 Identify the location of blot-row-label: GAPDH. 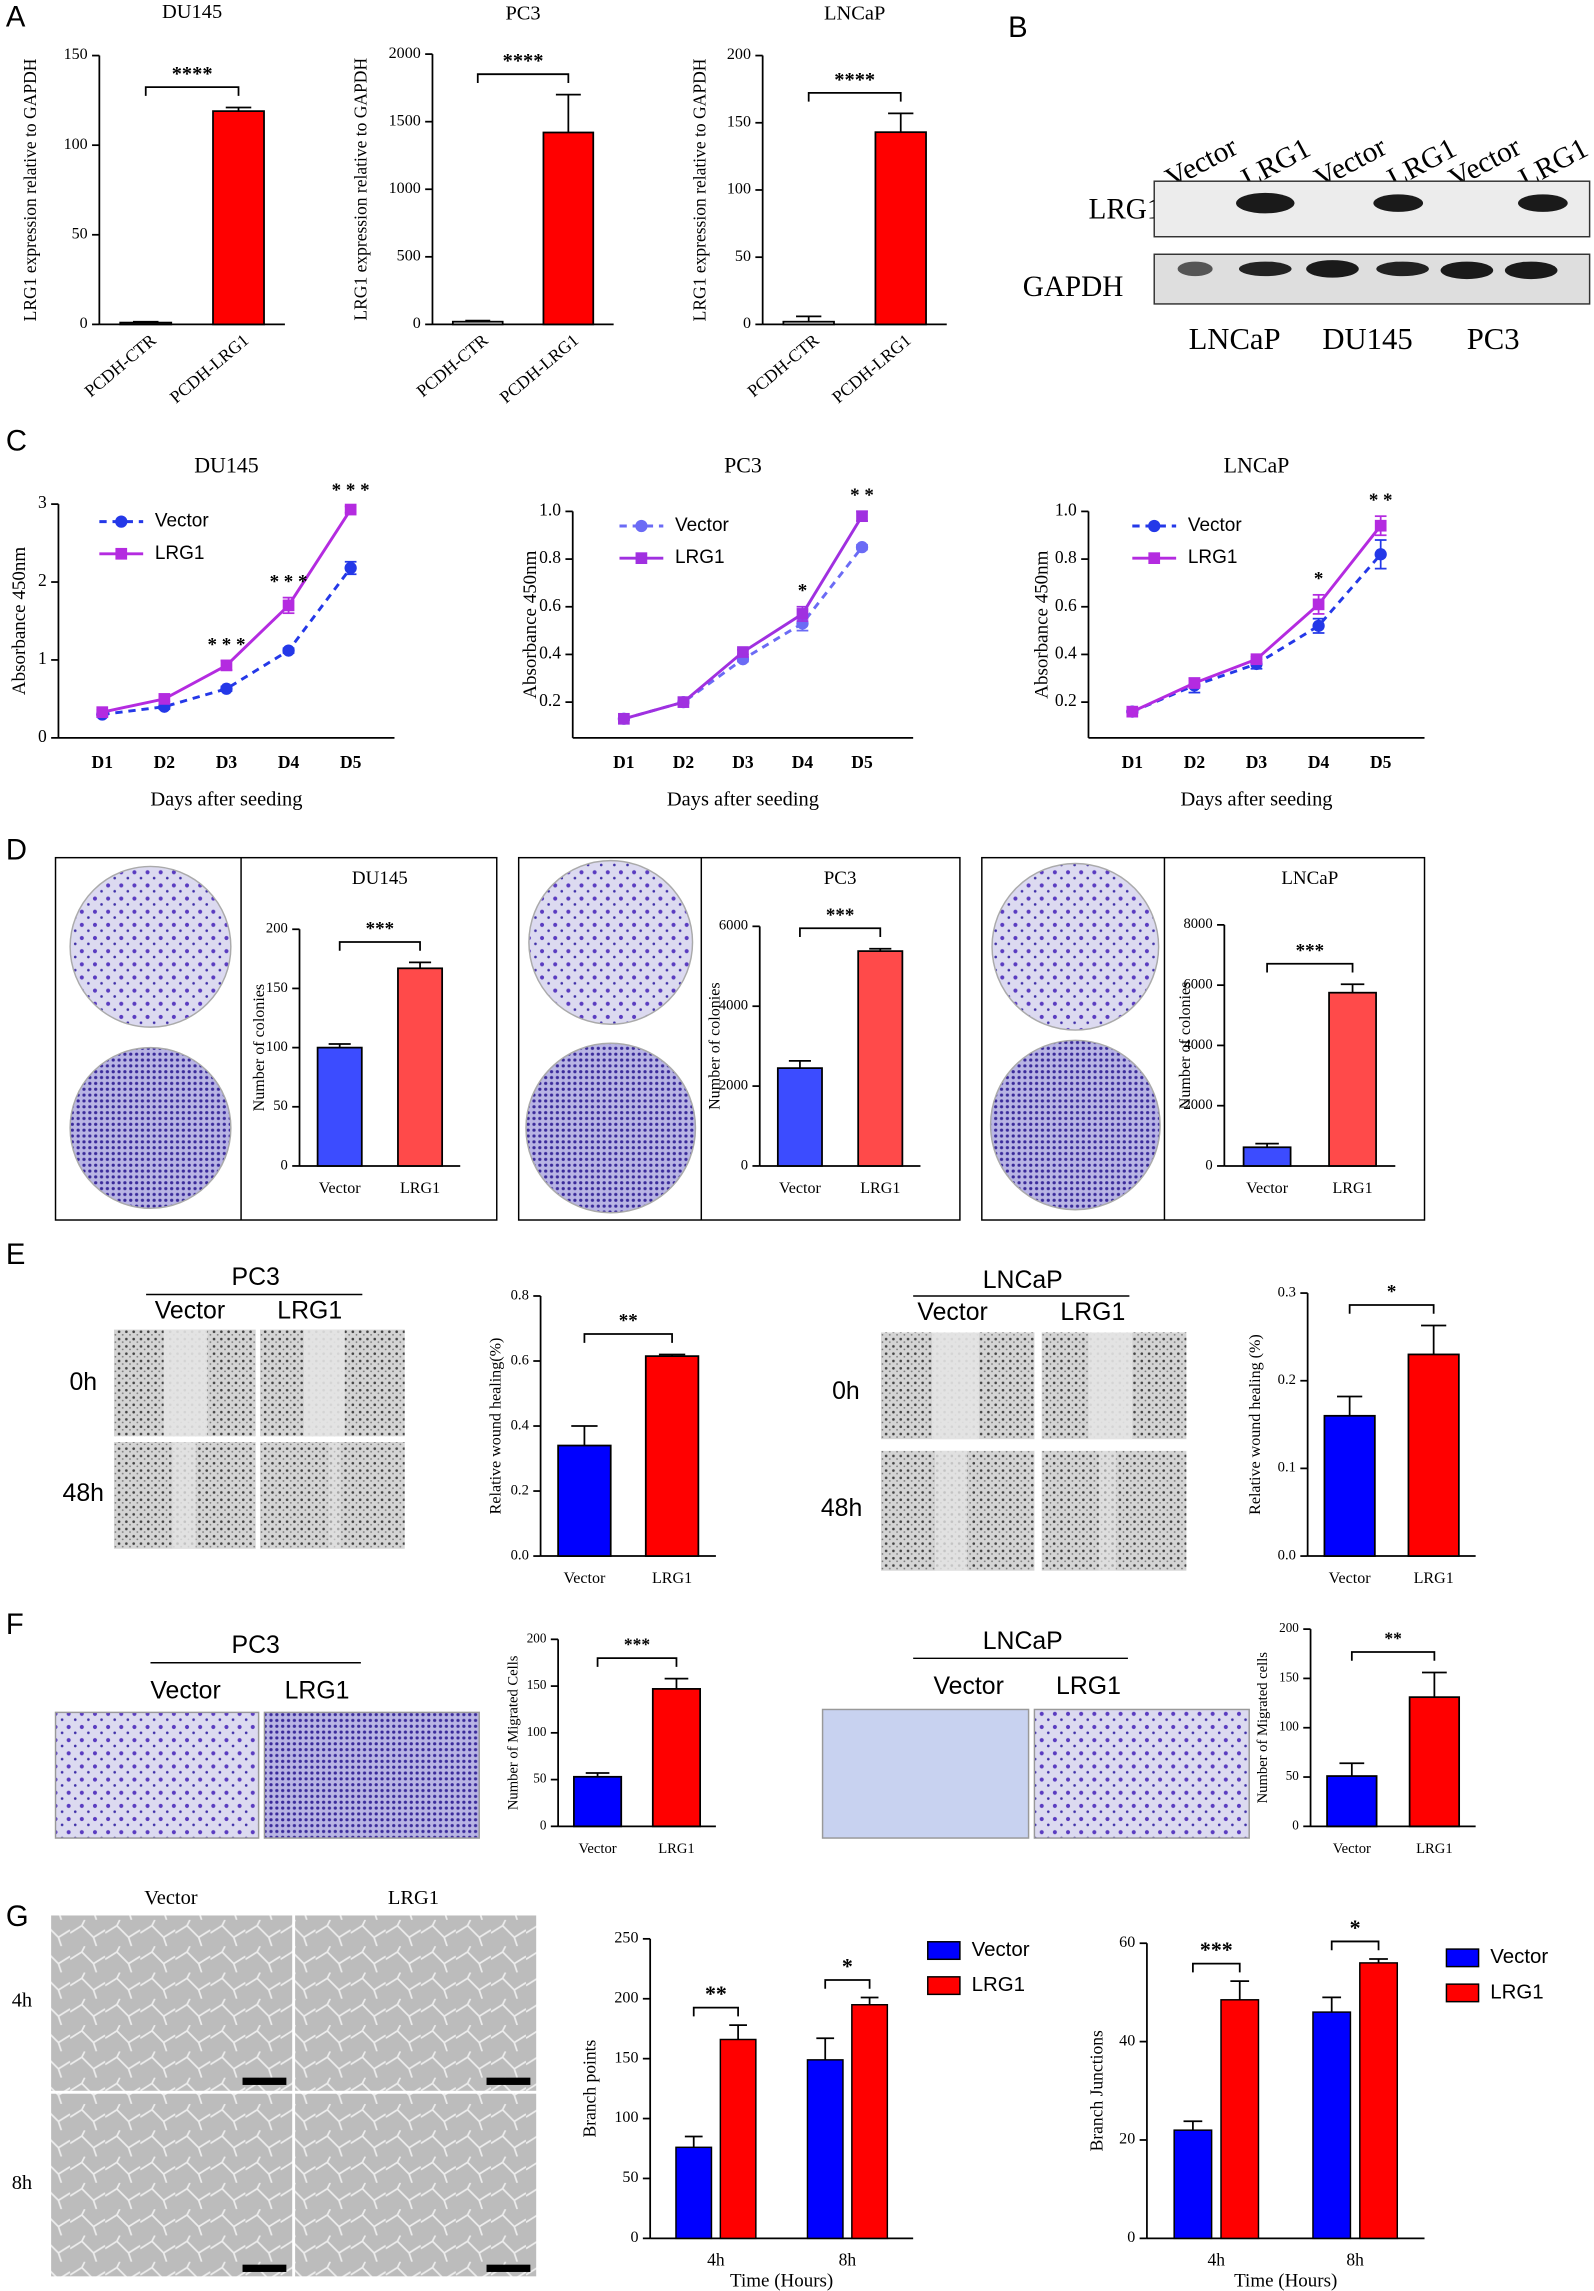
(1073, 287).